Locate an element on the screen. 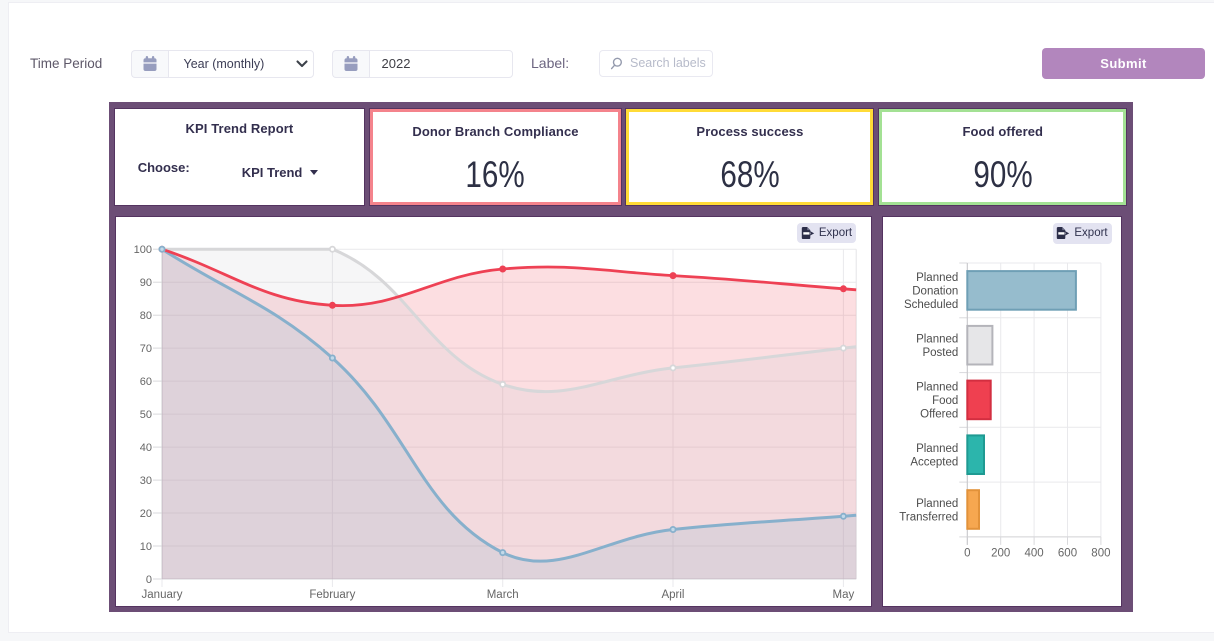 This screenshot has height=641, width=1214. svg-text: March is located at coordinates (503, 595).